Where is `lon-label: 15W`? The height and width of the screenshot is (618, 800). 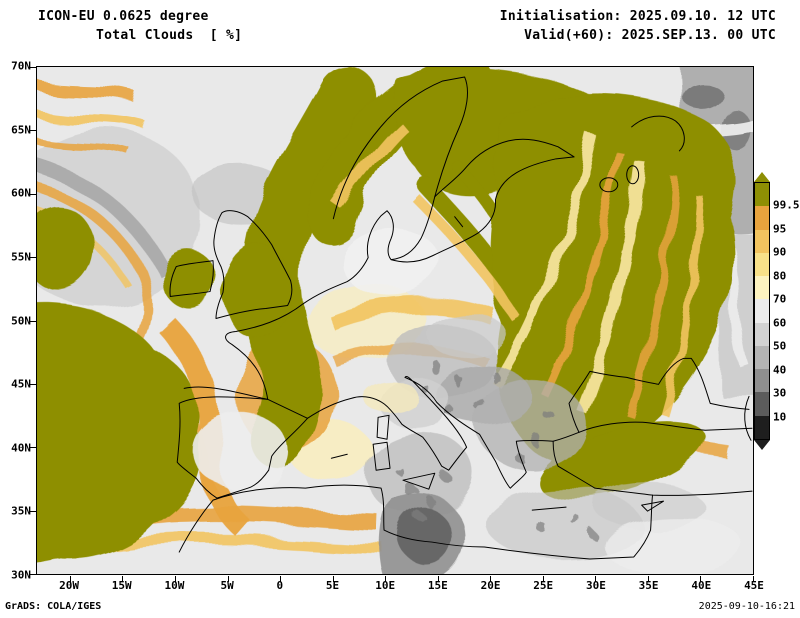
lon-label: 15W is located at coordinates (121, 585).